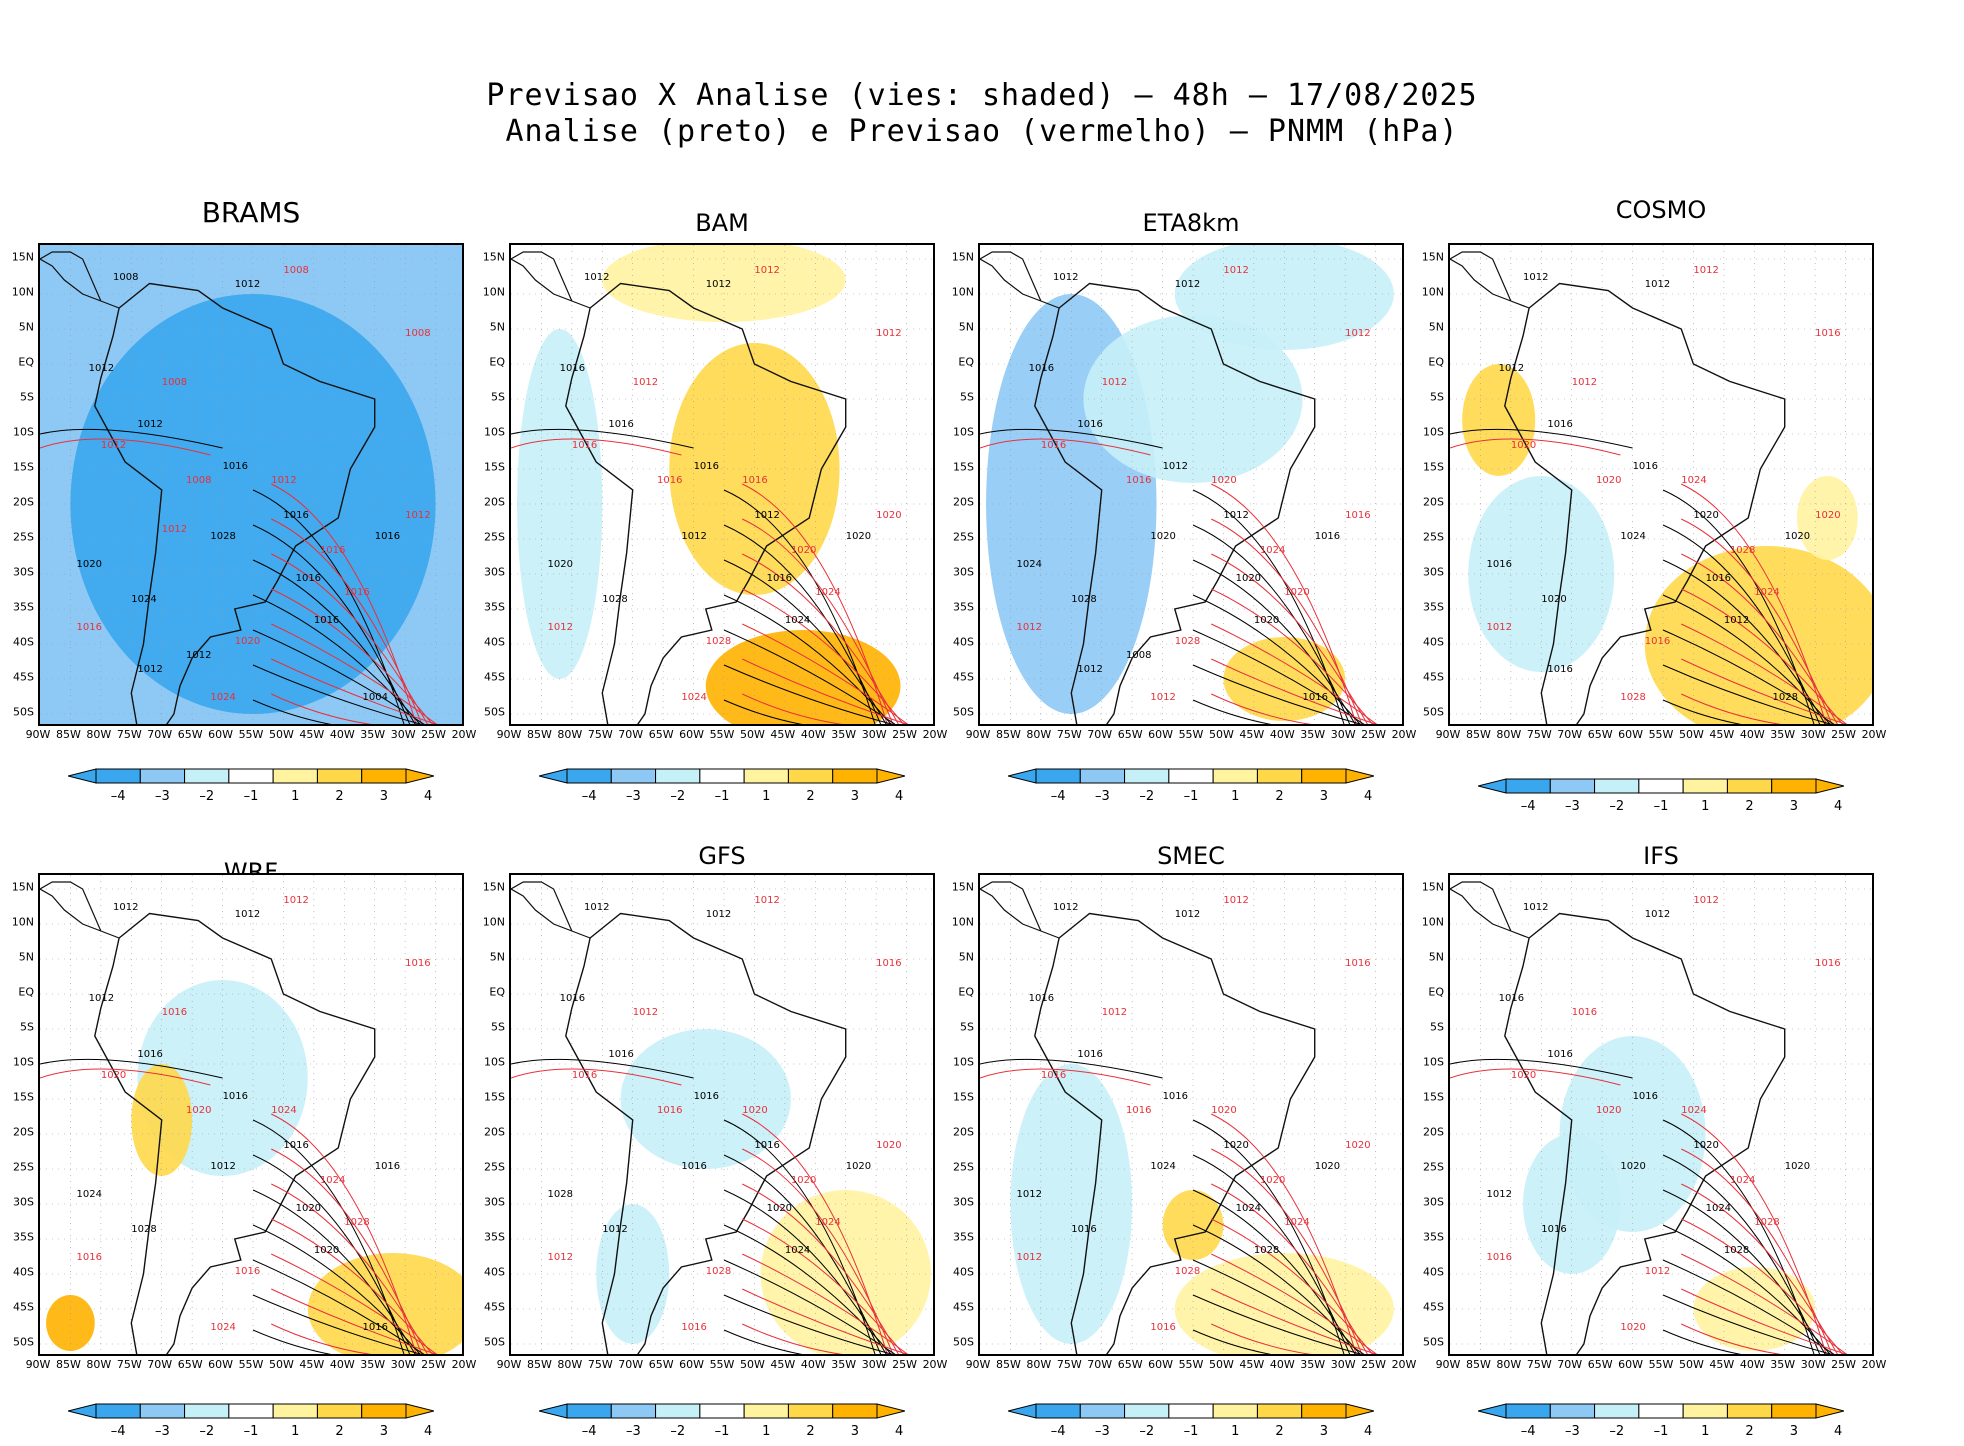 This screenshot has width=1964, height=1446. What do you see at coordinates (1313, 1364) in the screenshot?
I see `lon-tick-label: 35W` at bounding box center [1313, 1364].